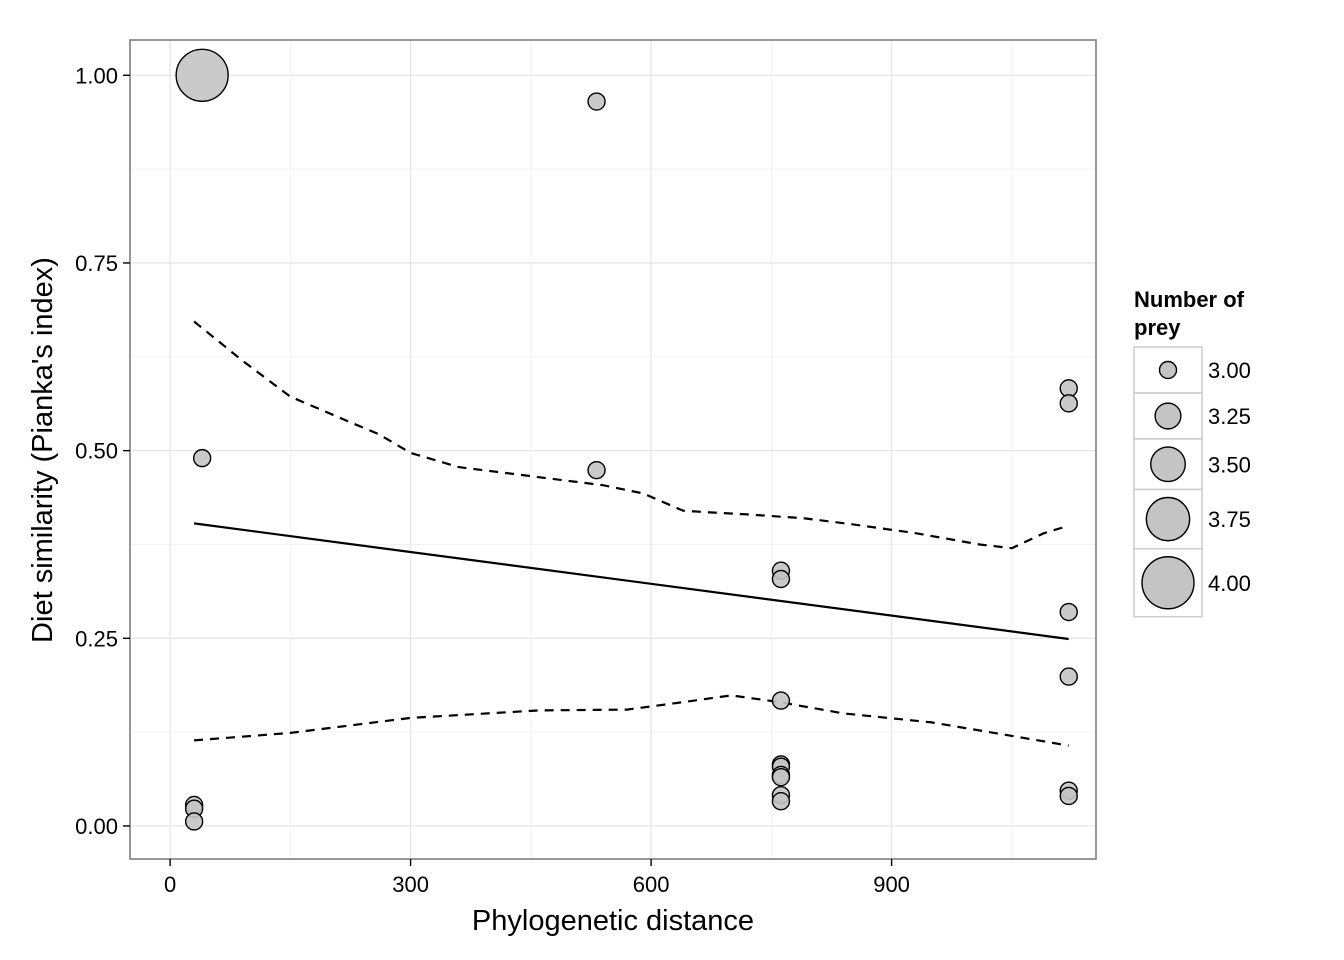 This screenshot has height=960, width=1344. I want to click on y-axis: 0.00 0.25 0.50 0.75 1.00, so click(102, 451).